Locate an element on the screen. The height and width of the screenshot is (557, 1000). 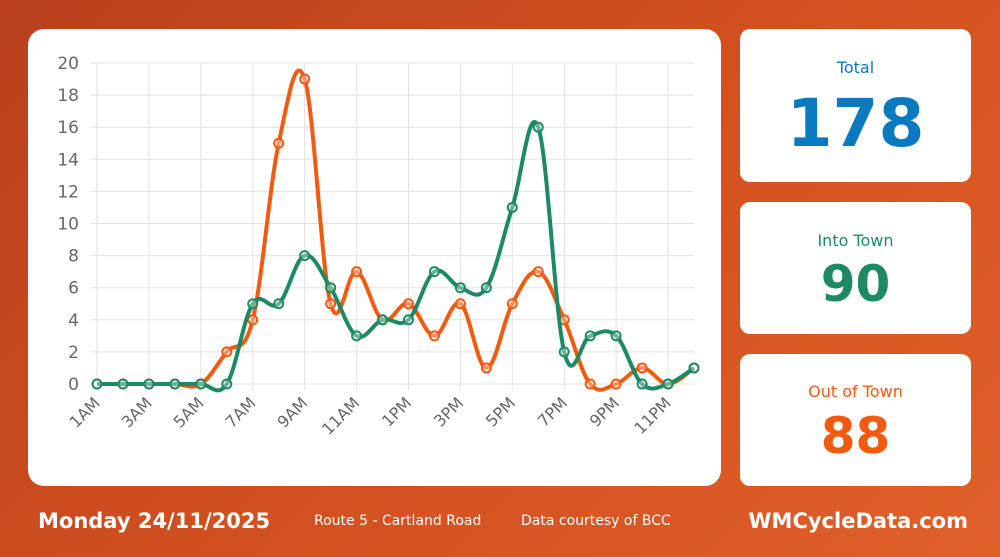
footer-credit: Data courtesy of BCC is located at coordinates (596, 521).